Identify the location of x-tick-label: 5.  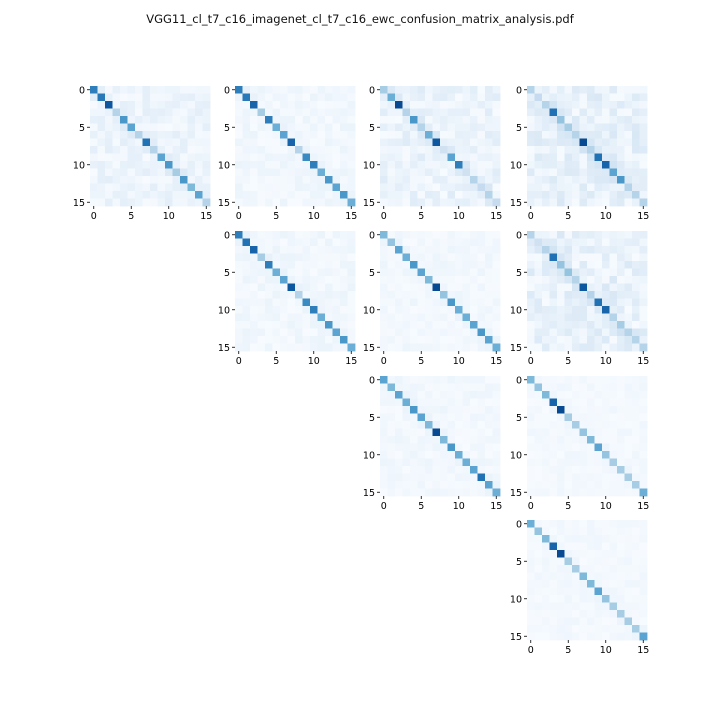
(568, 650).